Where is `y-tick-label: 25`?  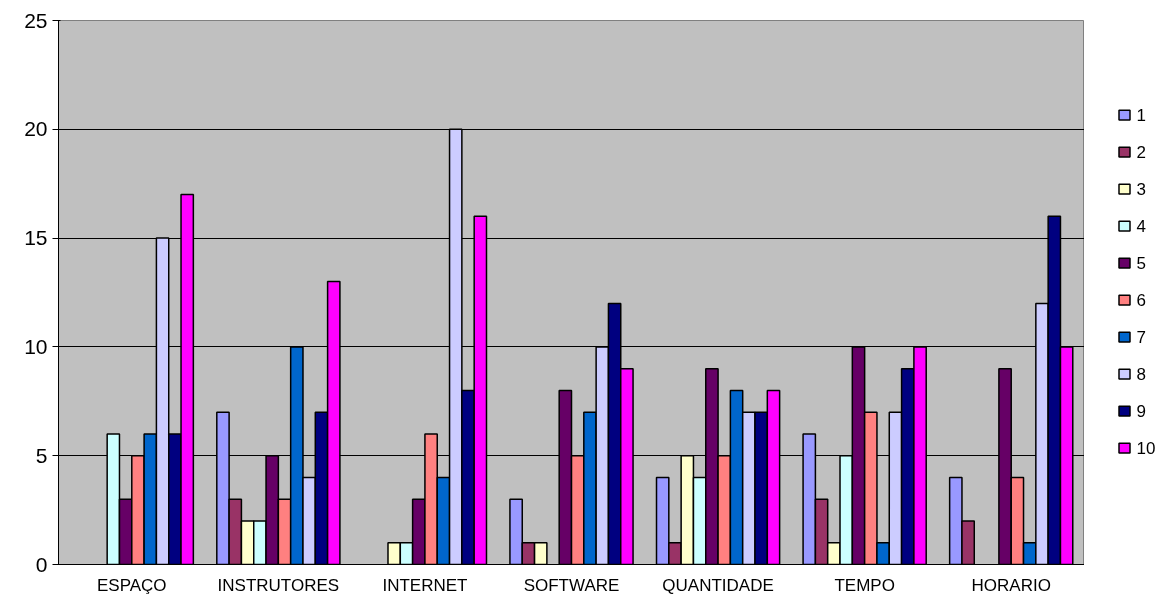 y-tick-label: 25 is located at coordinates (36, 20).